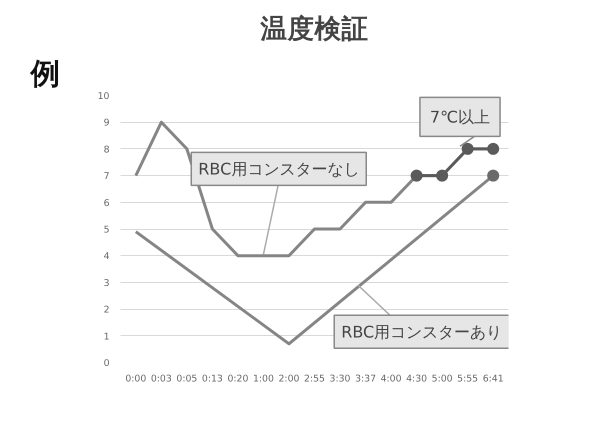  Describe the element at coordinates (263, 379) in the screenshot. I see `x-tick-label: 1:00` at that location.